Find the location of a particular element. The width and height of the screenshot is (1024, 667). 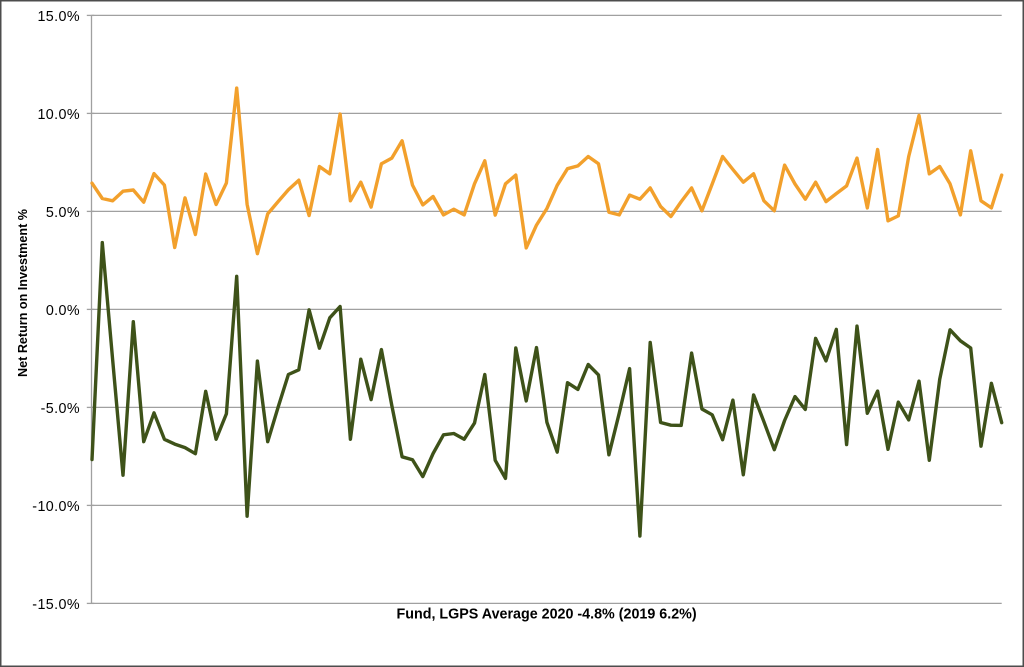

svg-text: -15.0% is located at coordinates (56, 605).